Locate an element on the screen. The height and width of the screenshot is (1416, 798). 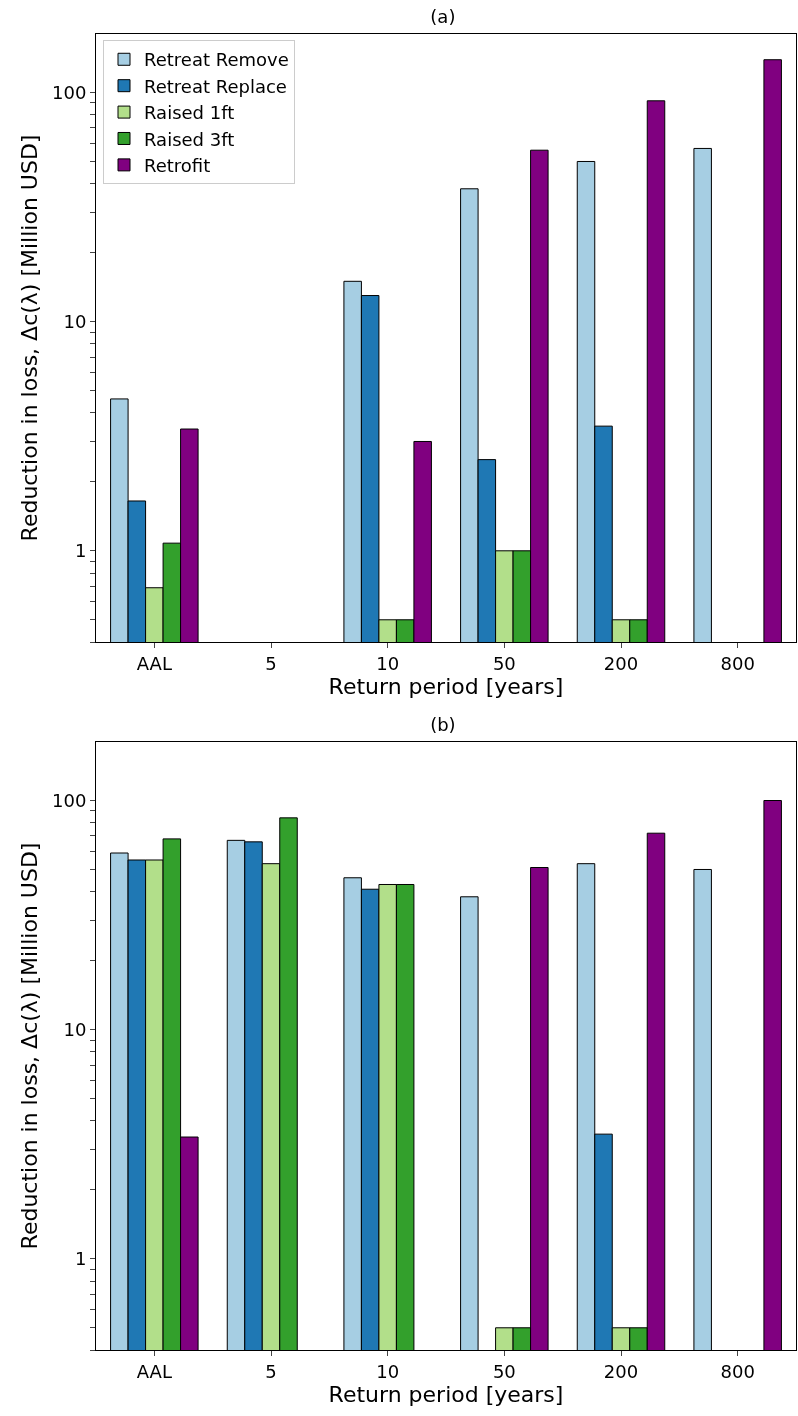
legend-label: Retreat Replace is located at coordinates (215, 86).